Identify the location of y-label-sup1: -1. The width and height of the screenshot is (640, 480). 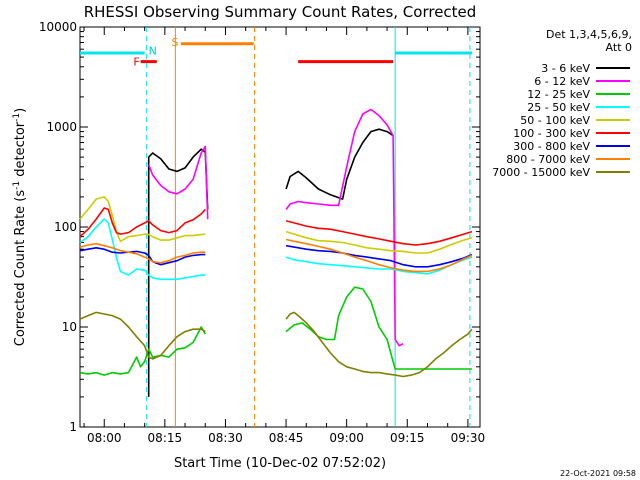
(17, 185).